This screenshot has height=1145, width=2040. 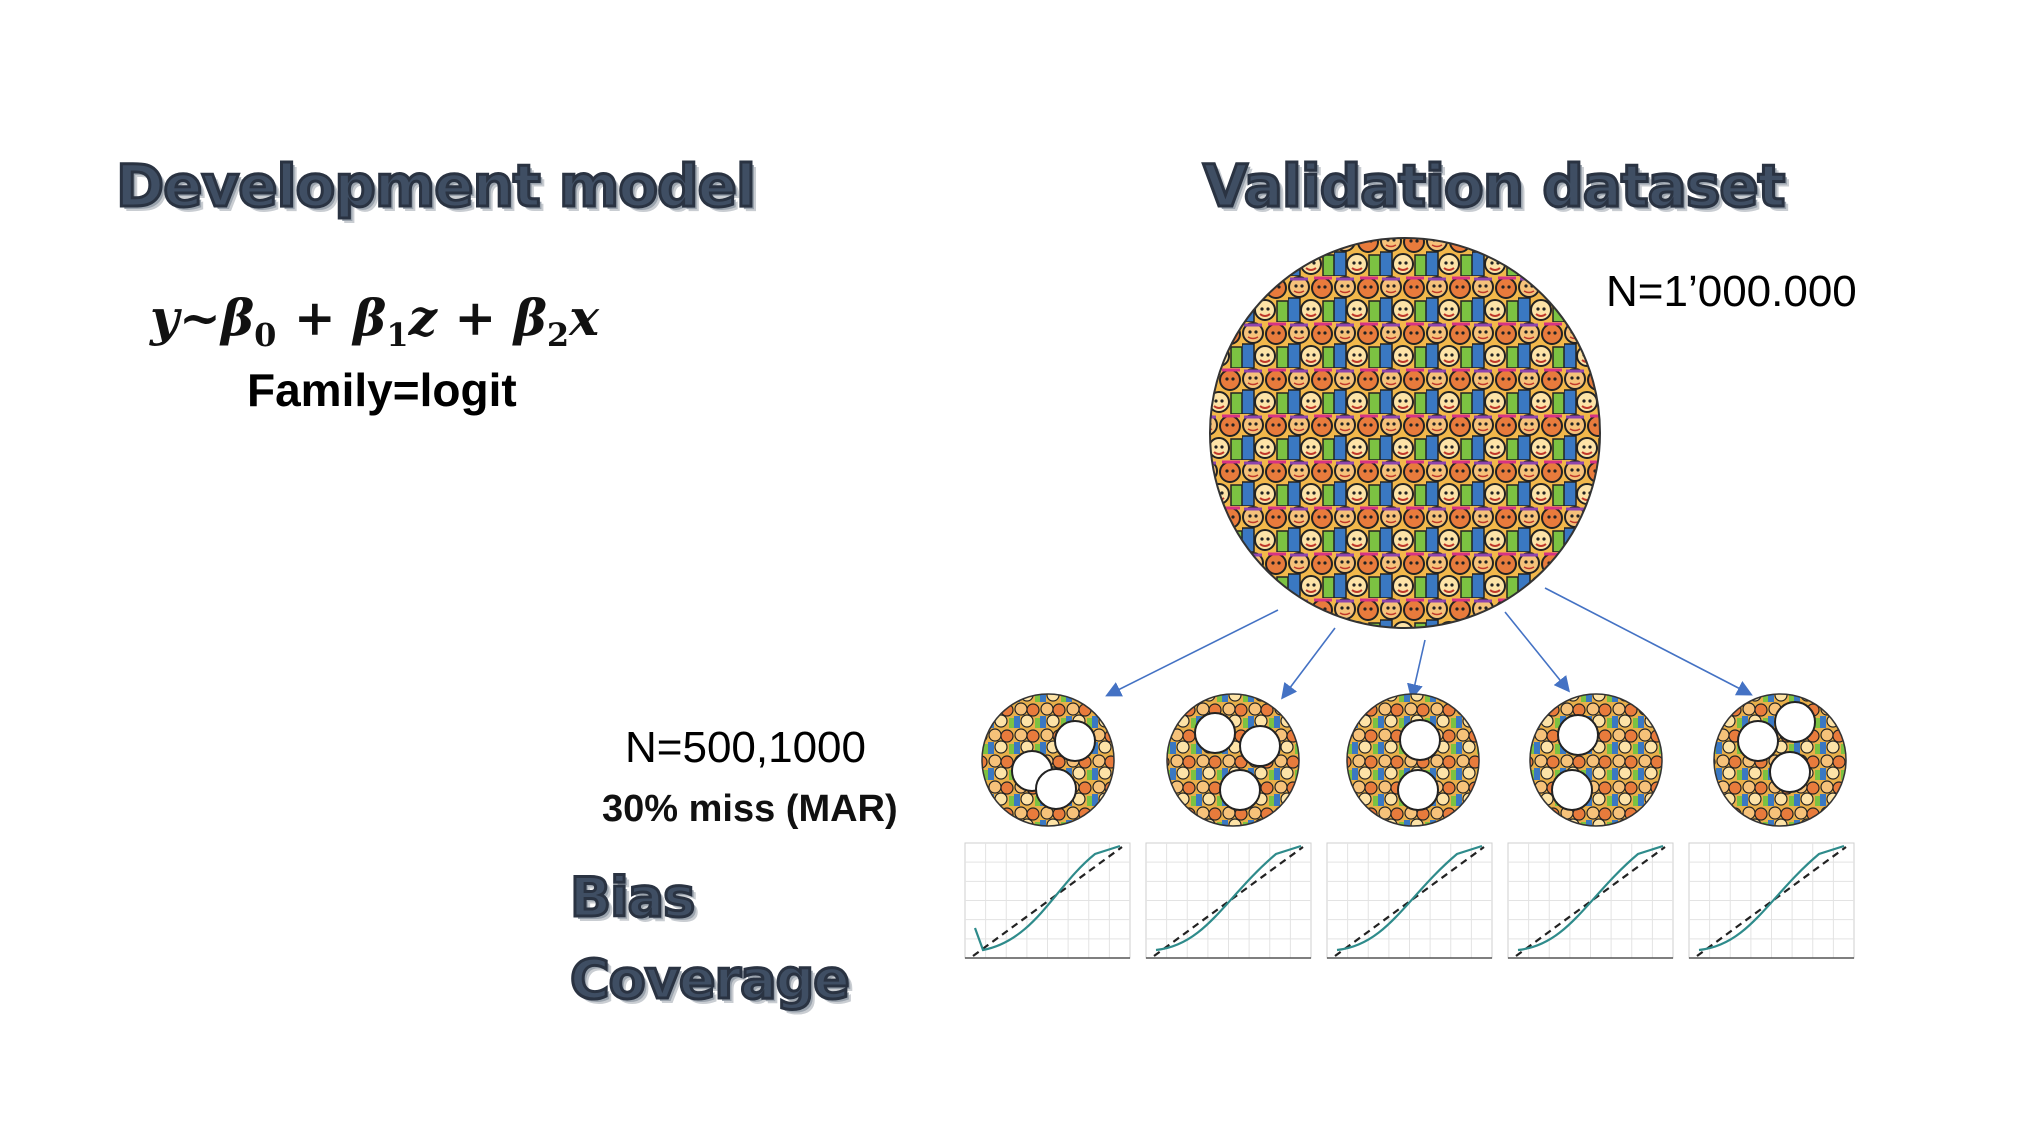 I want to click on population-size-label: N=1’000.000, so click(x=1731, y=291).